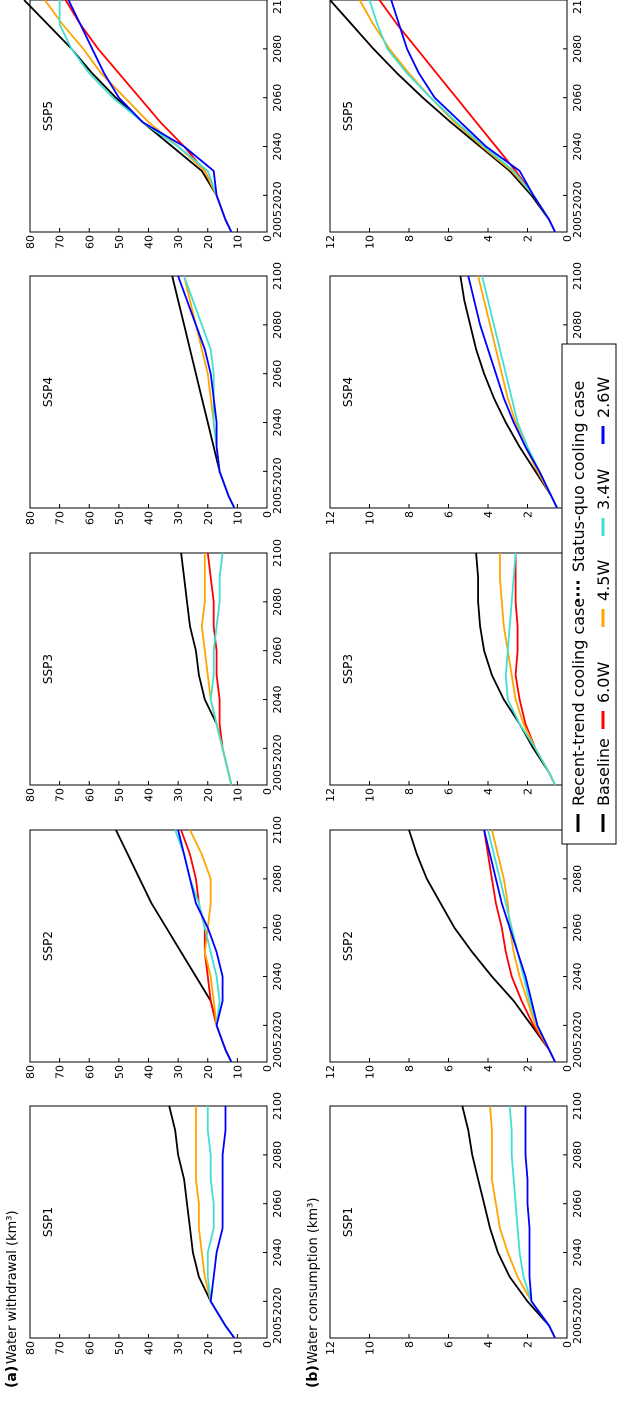  Describe the element at coordinates (89, 1348) in the screenshot. I see `panel-a-ssp1-ytick-label: 60` at that location.